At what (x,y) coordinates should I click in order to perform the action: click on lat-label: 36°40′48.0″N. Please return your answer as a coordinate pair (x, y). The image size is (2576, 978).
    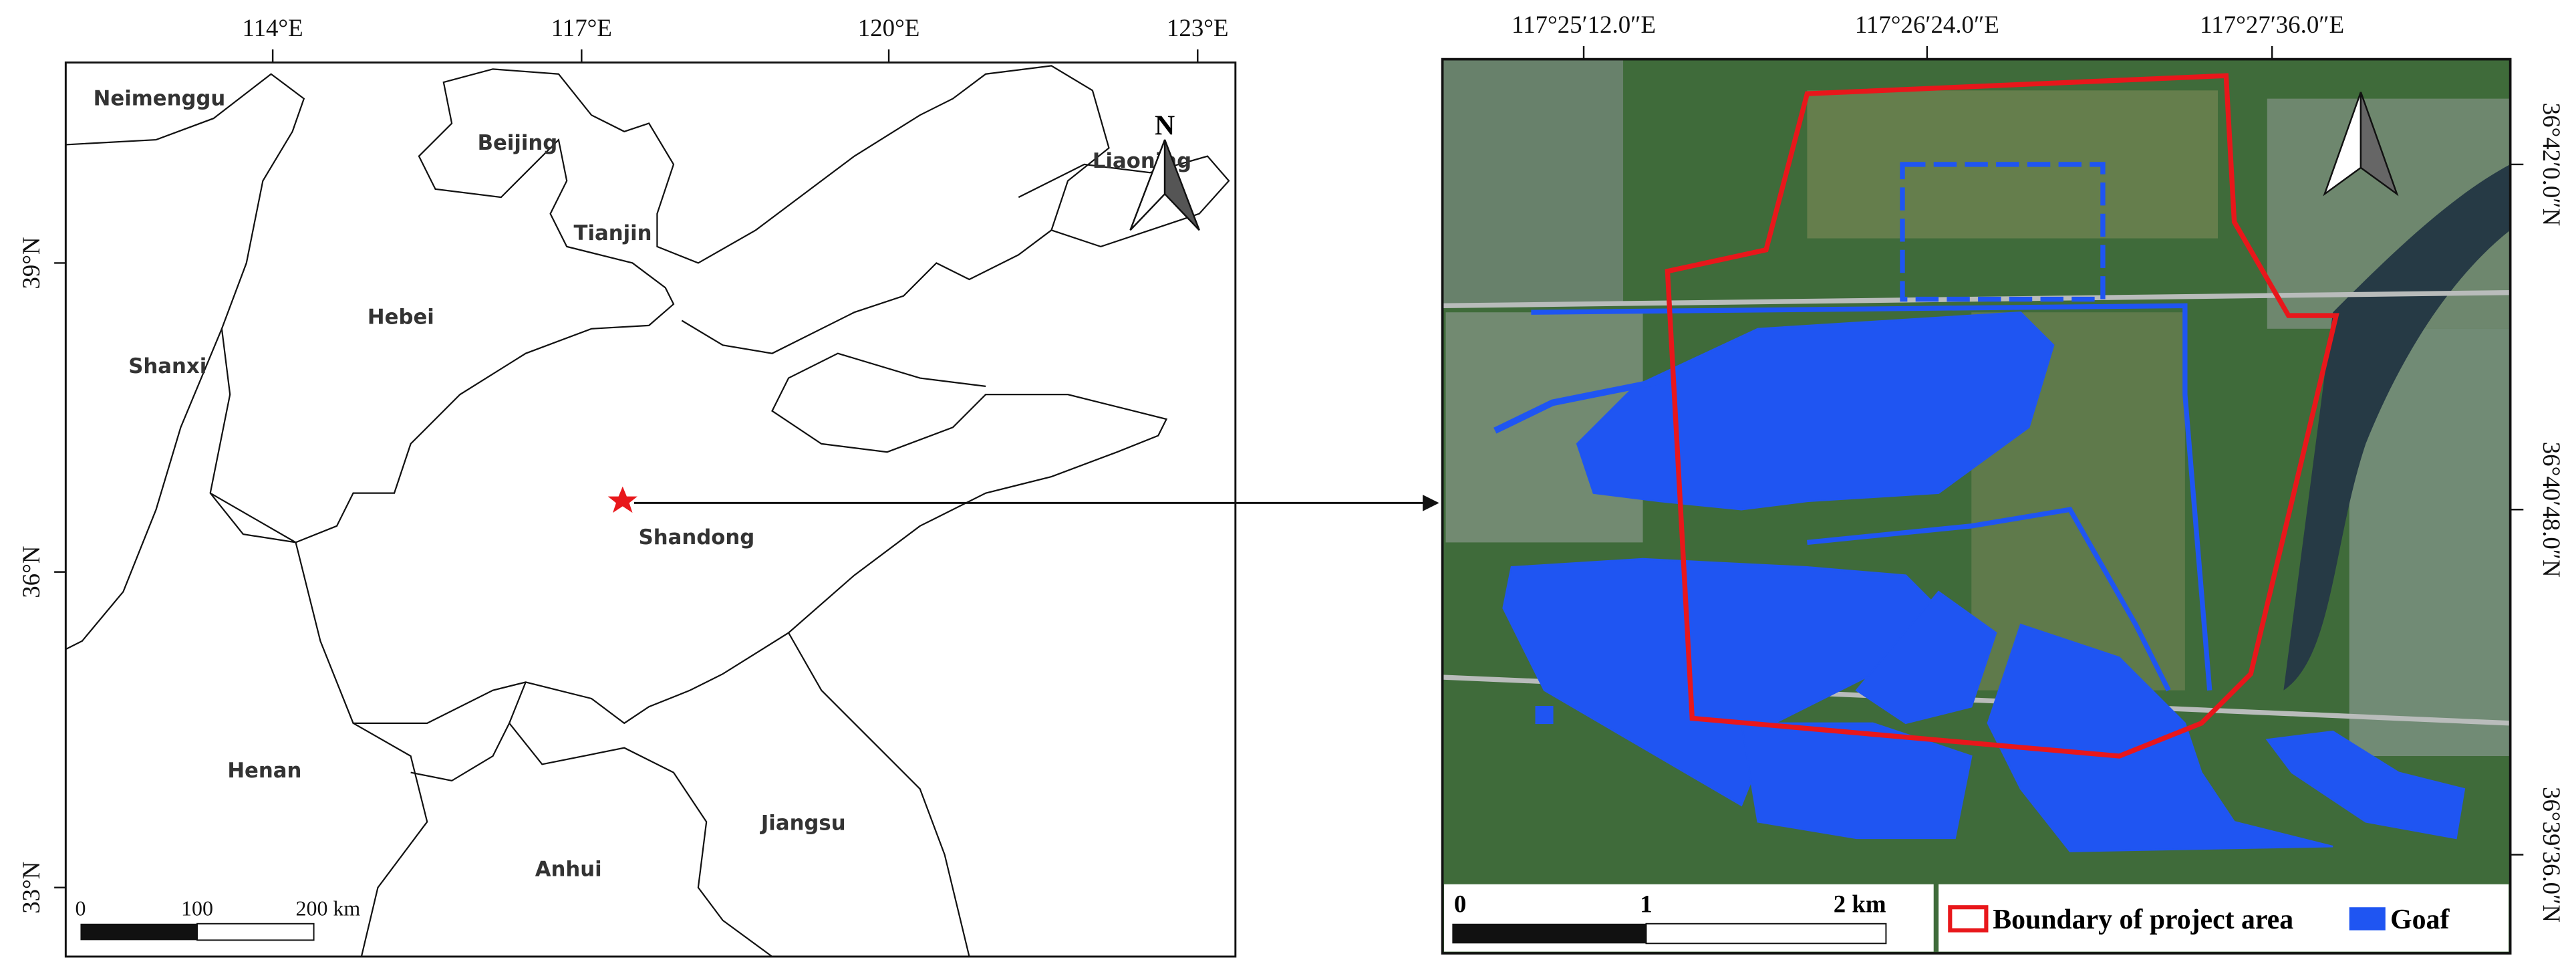
    Looking at the image, I should click on (2551, 510).